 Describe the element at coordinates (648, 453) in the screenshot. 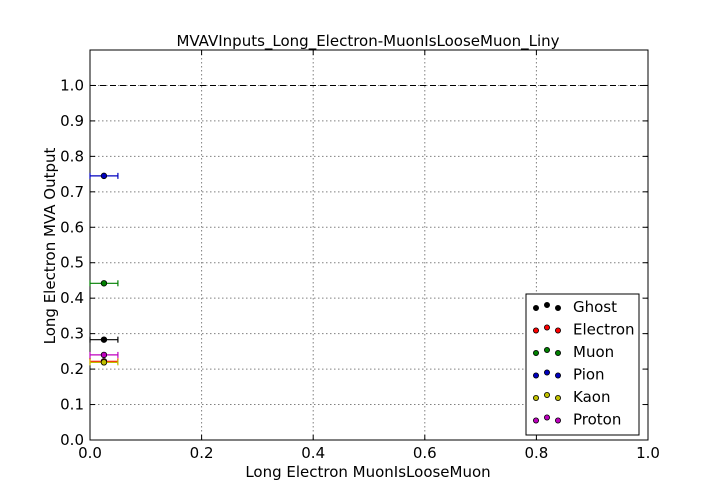

I see `x-tick-label: 1.0` at that location.